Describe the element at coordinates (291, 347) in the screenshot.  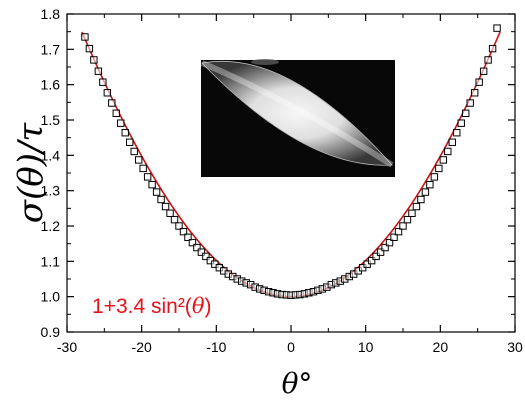
I see `x-tick-label: 0` at that location.